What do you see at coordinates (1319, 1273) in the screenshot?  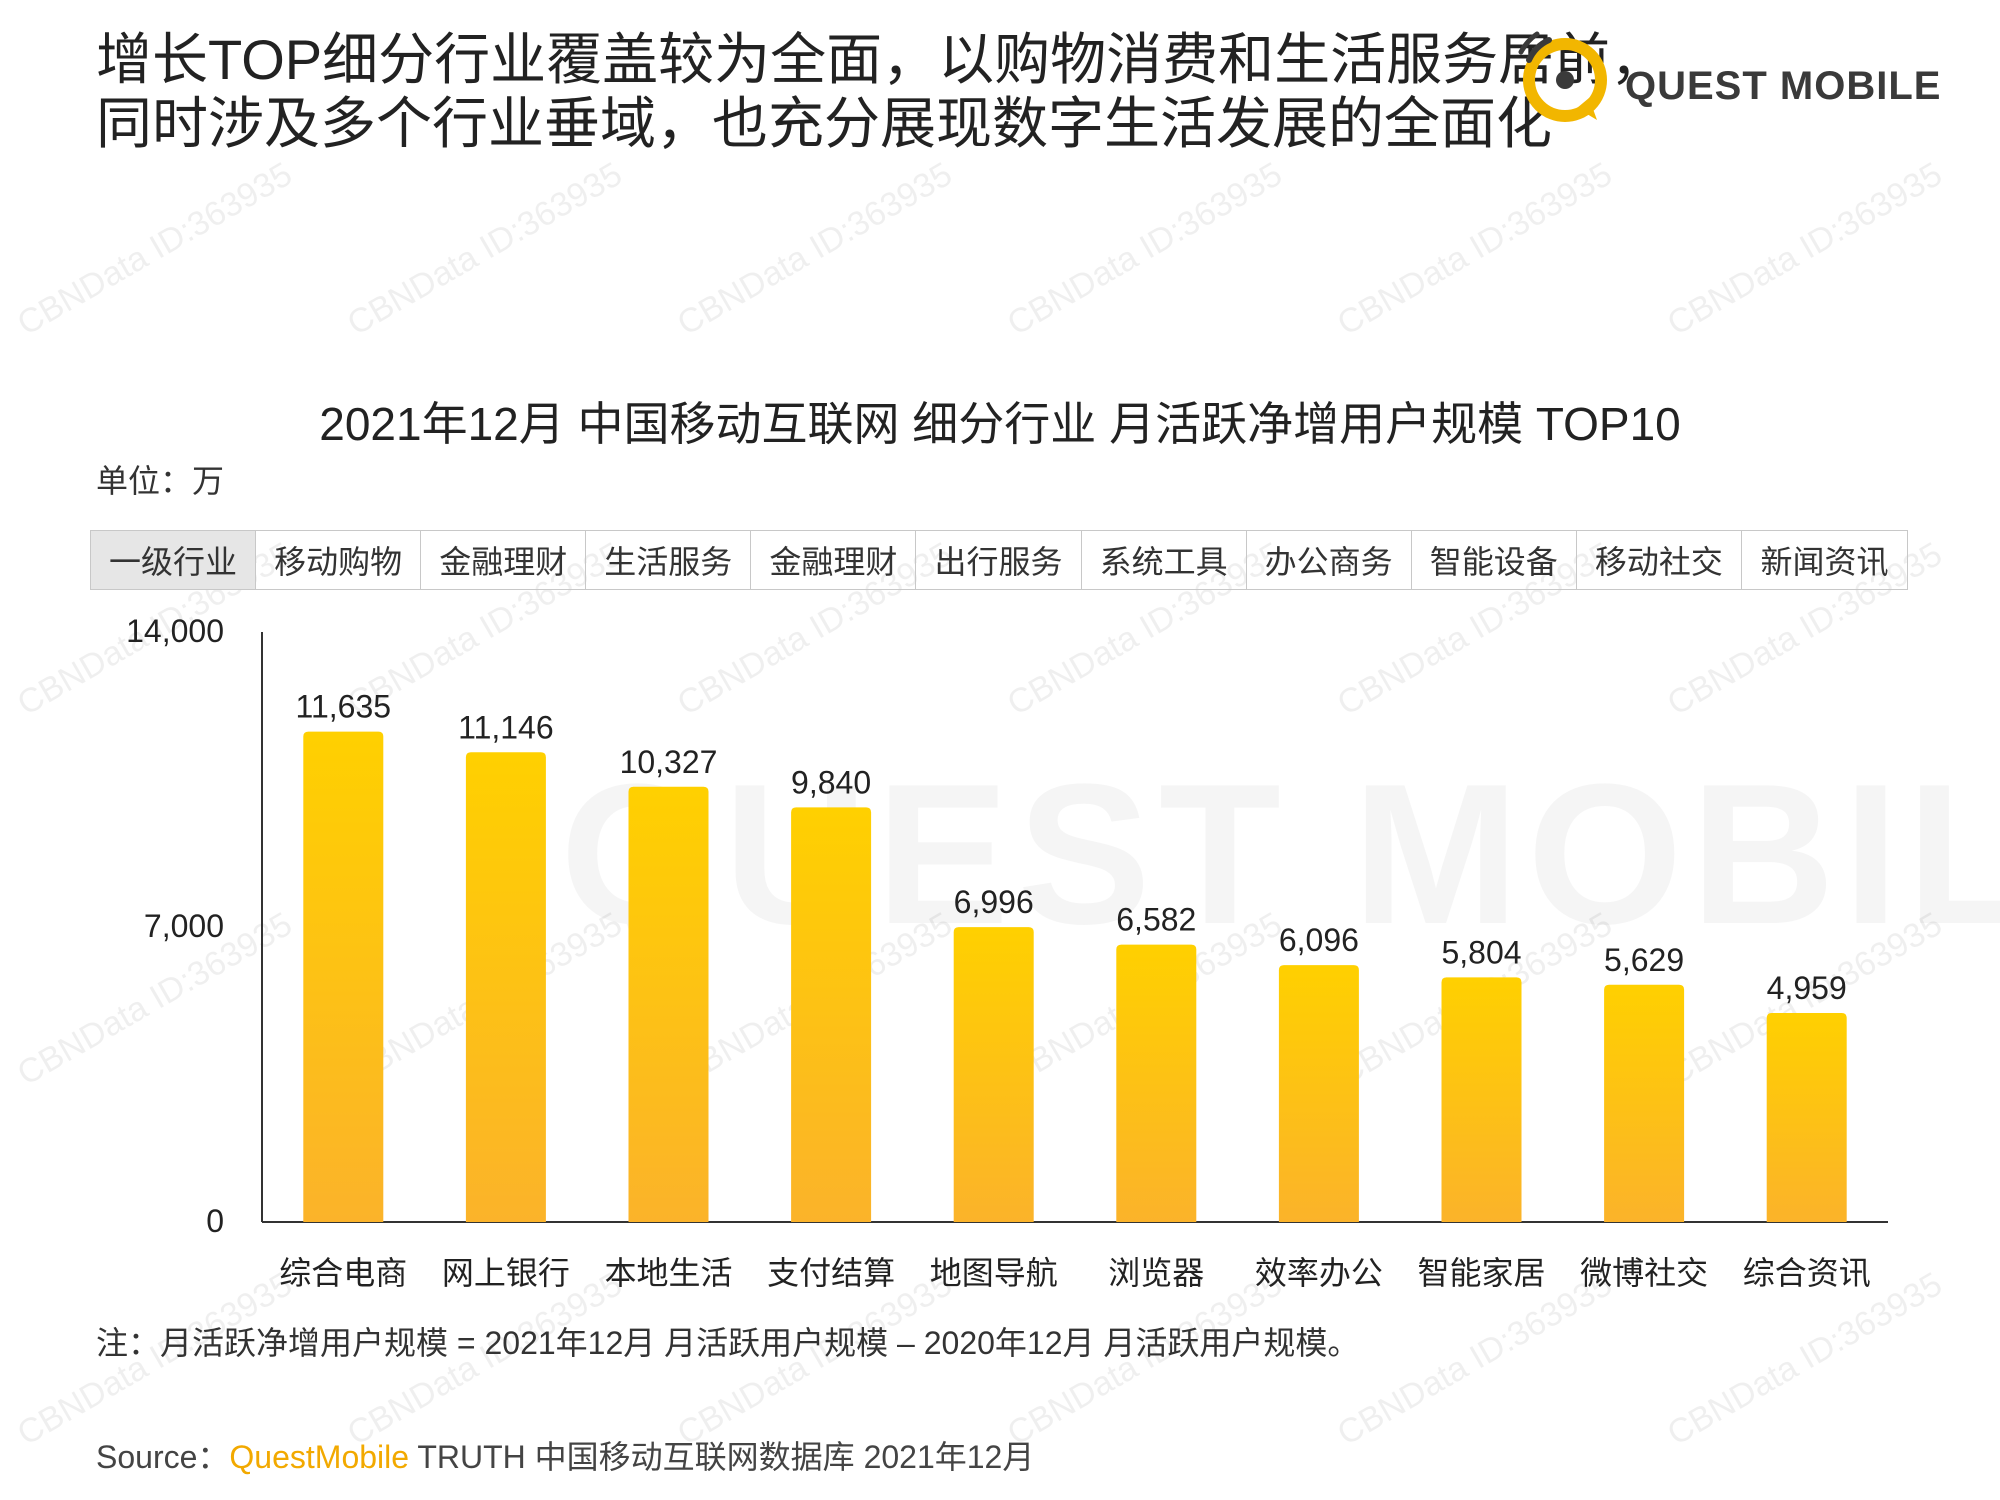 I see `x-tick-label: 效率办公` at bounding box center [1319, 1273].